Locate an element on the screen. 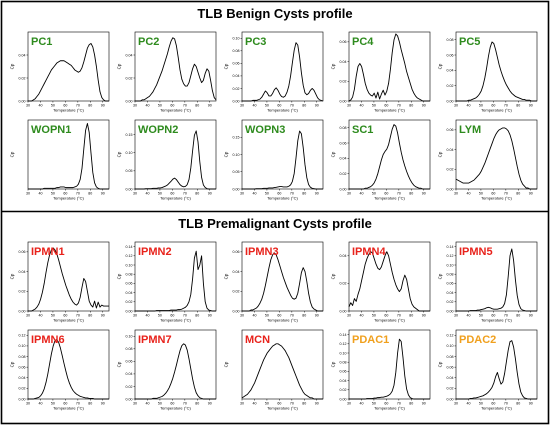  panel-label: IPMN7 is located at coordinates (155, 340).